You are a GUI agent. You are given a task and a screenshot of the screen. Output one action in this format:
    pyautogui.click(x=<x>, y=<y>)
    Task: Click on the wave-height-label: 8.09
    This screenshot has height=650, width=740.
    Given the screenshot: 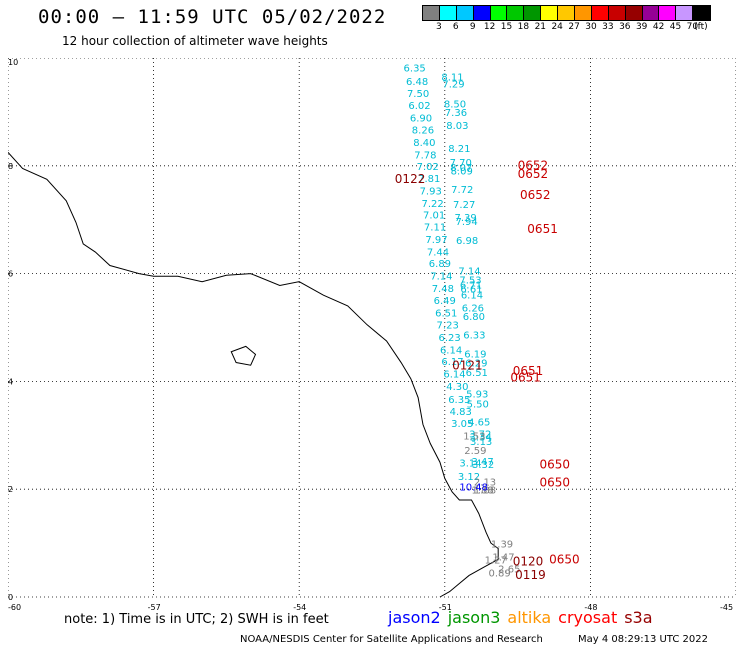 What is the action you would take?
    pyautogui.click(x=462, y=171)
    